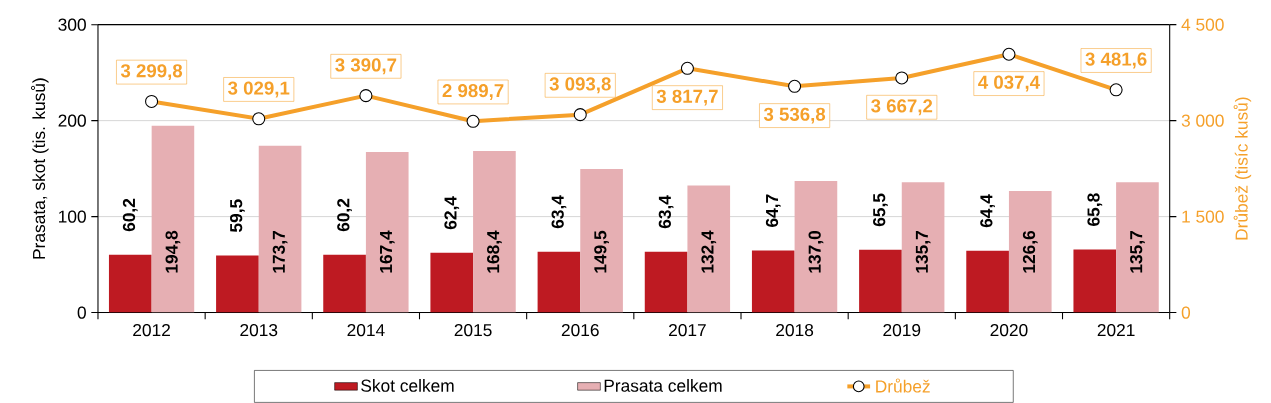 The width and height of the screenshot is (1271, 403). What do you see at coordinates (259, 330) in the screenshot?
I see `x-tick-label: 2013` at bounding box center [259, 330].